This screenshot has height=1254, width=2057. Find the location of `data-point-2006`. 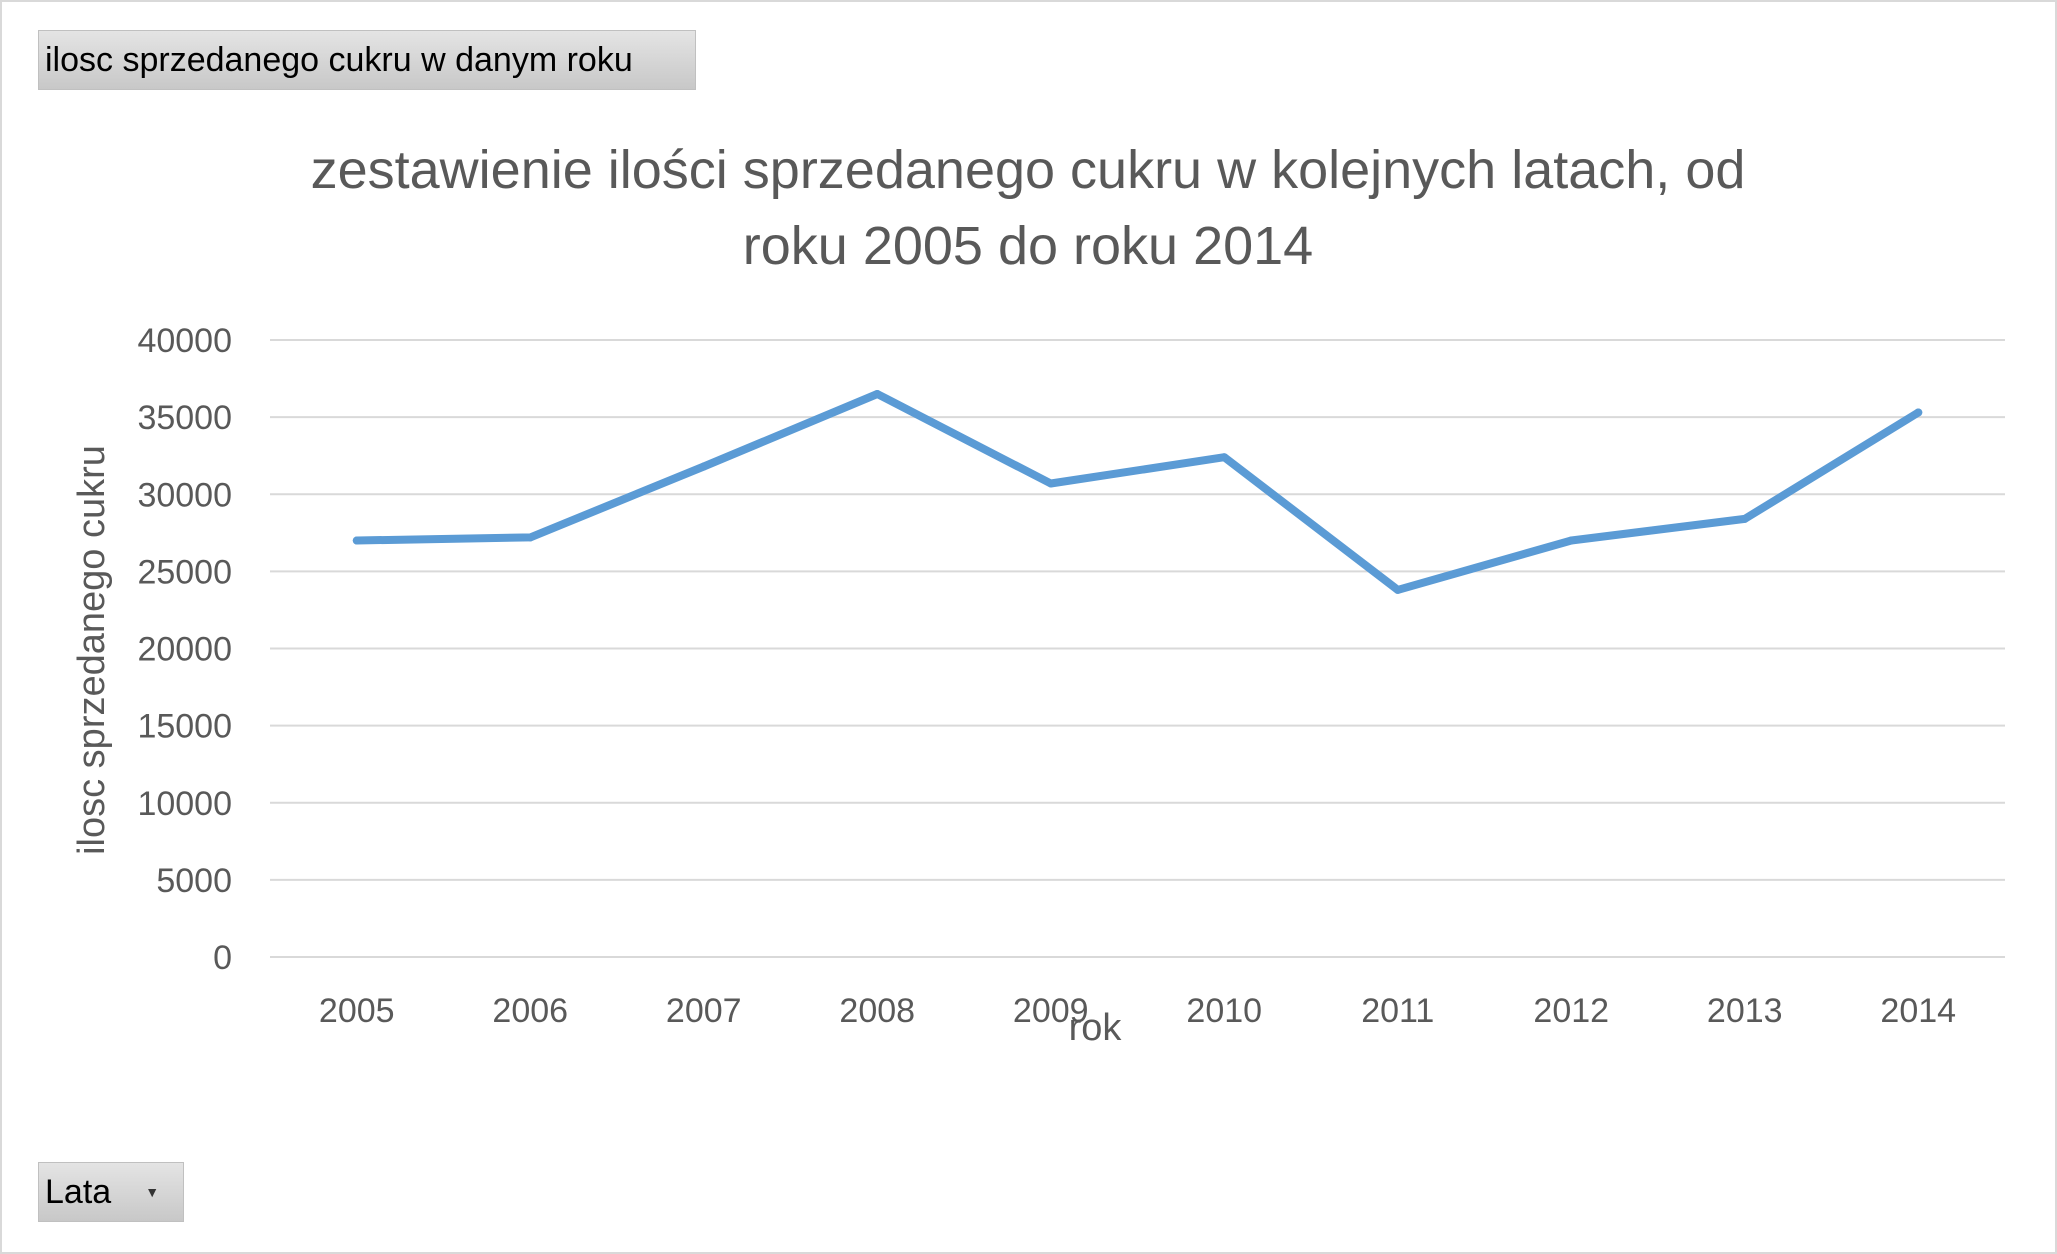

data-point-2006 is located at coordinates (530, 537).